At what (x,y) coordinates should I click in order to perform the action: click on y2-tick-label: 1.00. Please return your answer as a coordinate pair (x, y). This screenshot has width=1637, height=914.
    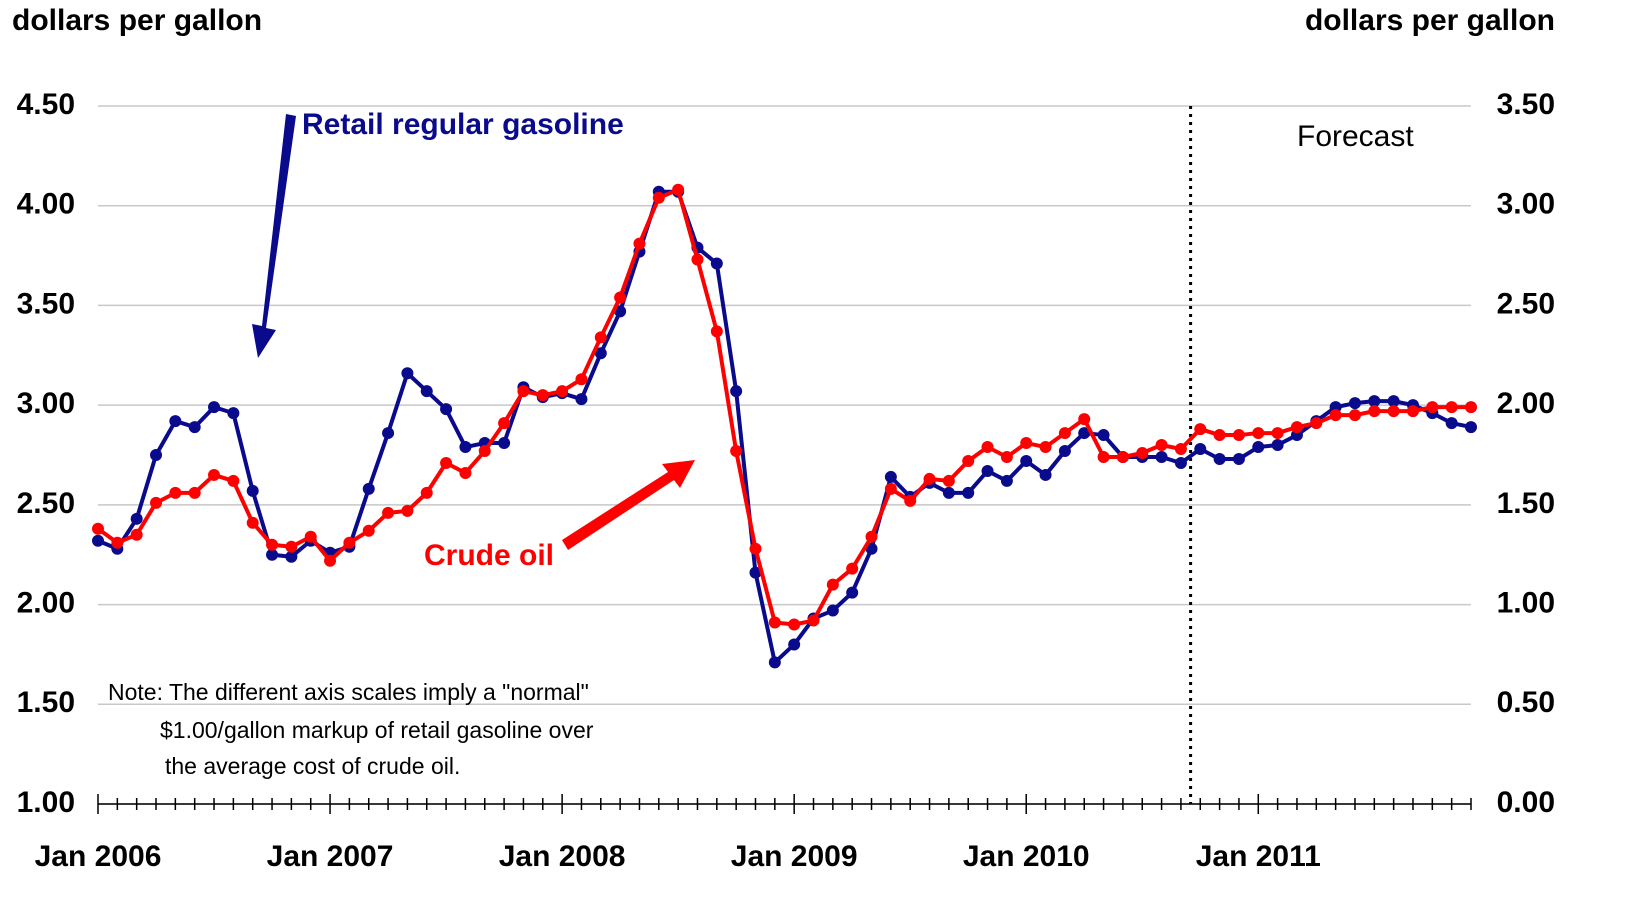
    Looking at the image, I should click on (1526, 602).